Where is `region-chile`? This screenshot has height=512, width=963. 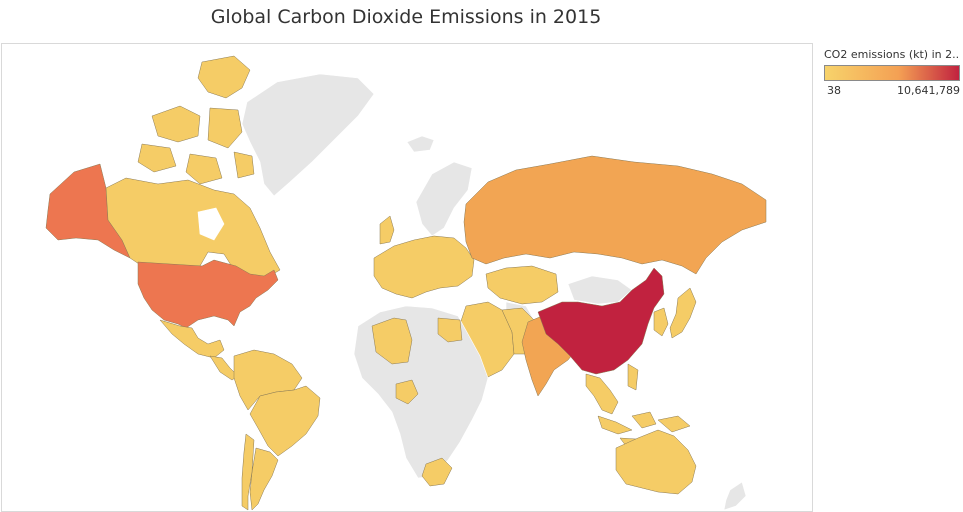 region-chile is located at coordinates (248, 472).